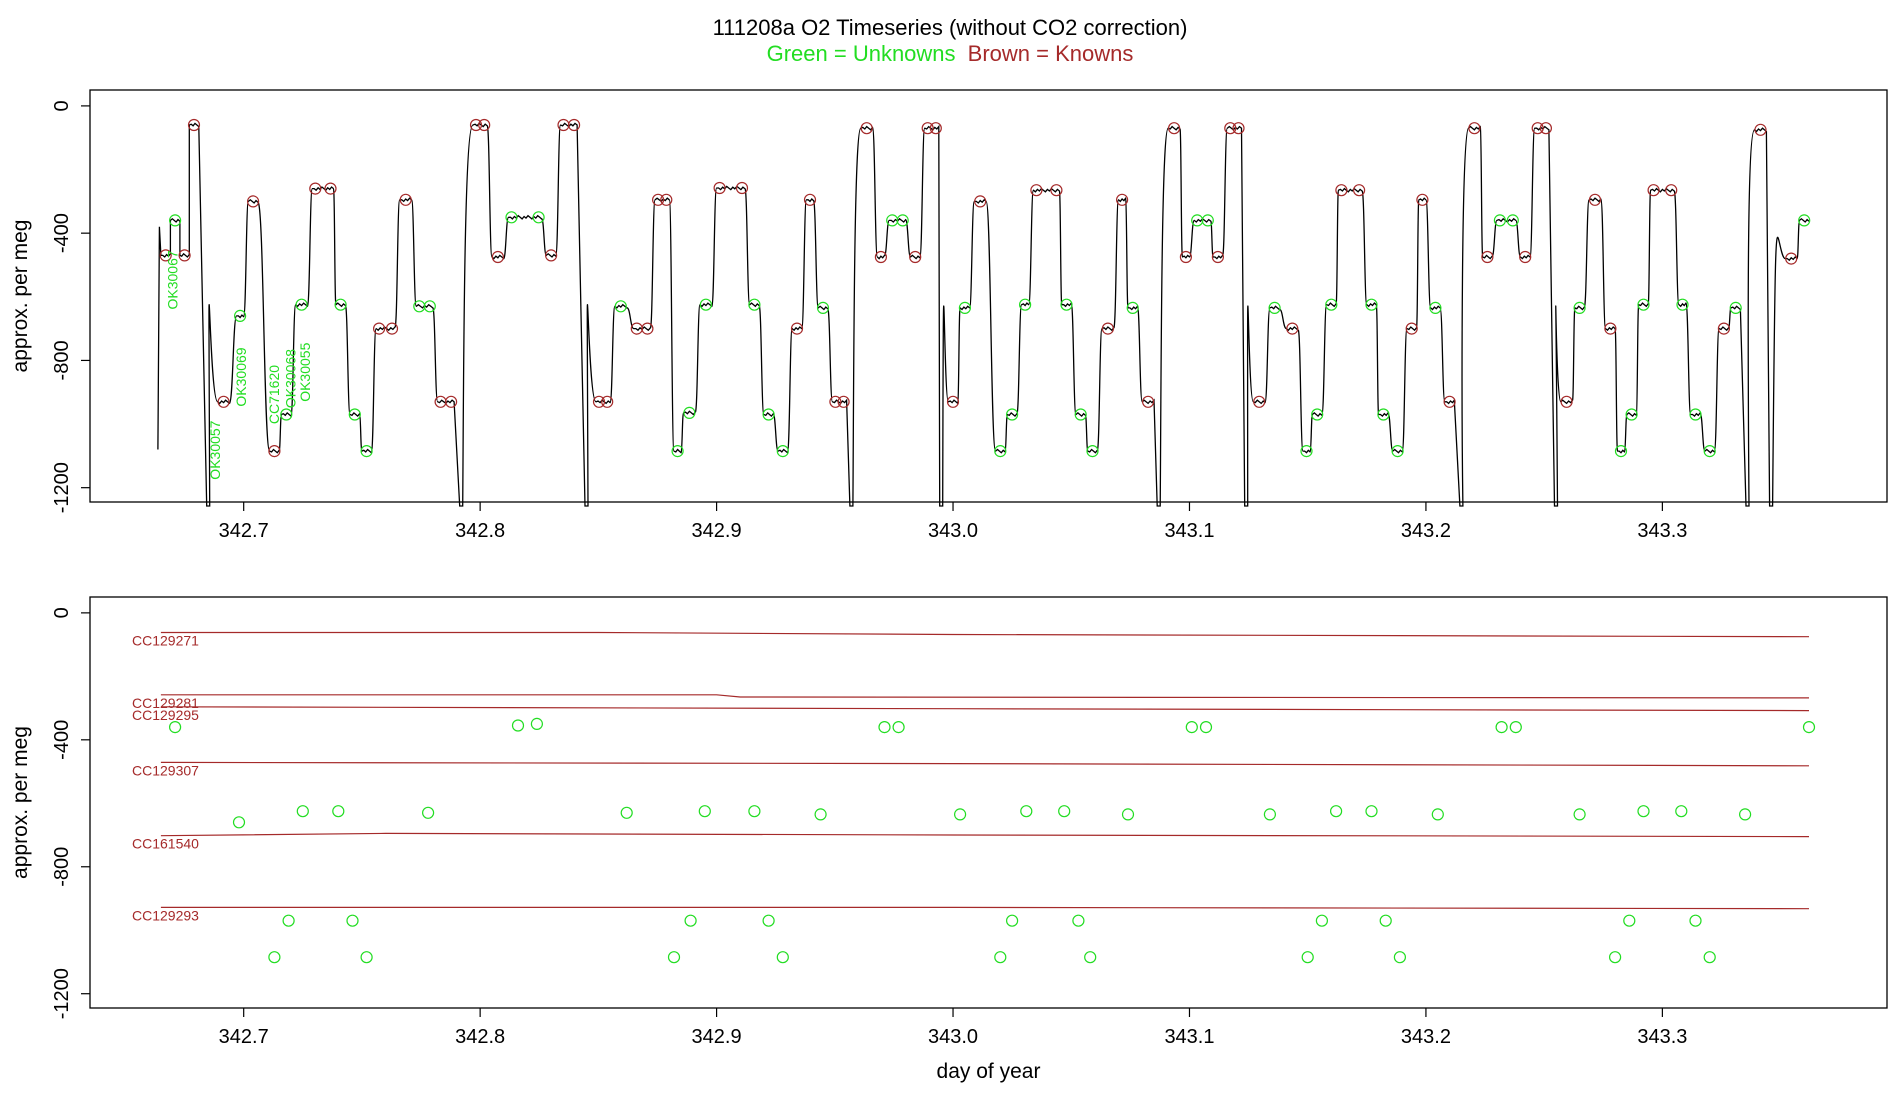  What do you see at coordinates (215, 449) in the screenshot?
I see `sample-annotation: OK30057` at bounding box center [215, 449].